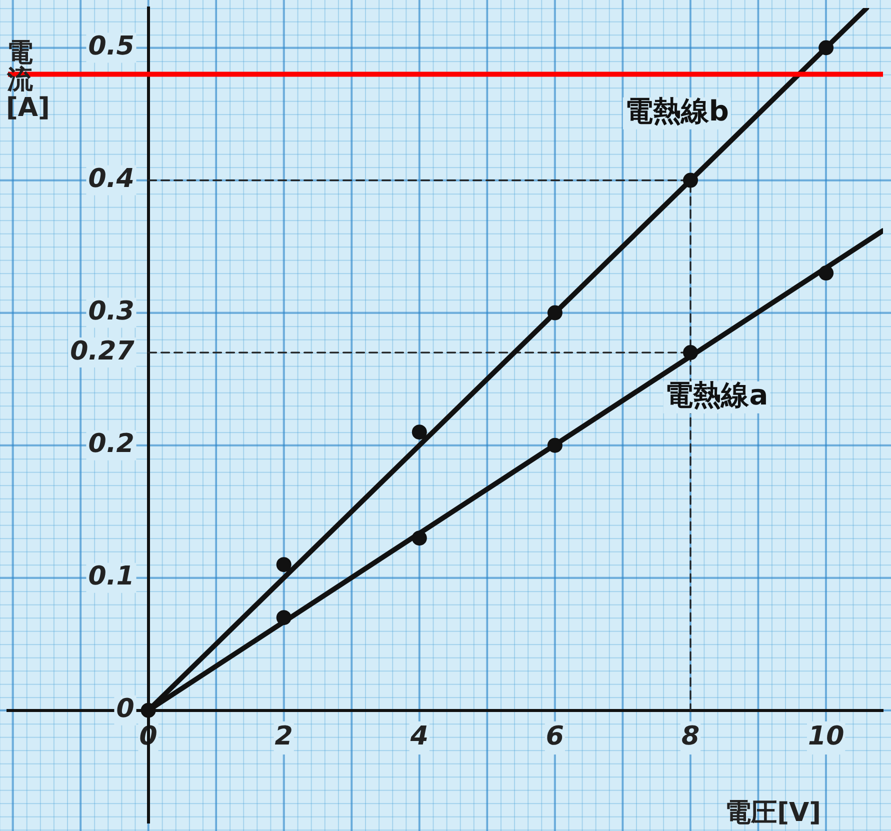 The width and height of the screenshot is (891, 831). Describe the element at coordinates (555, 737) in the screenshot. I see `x-tick-label: 6` at that location.